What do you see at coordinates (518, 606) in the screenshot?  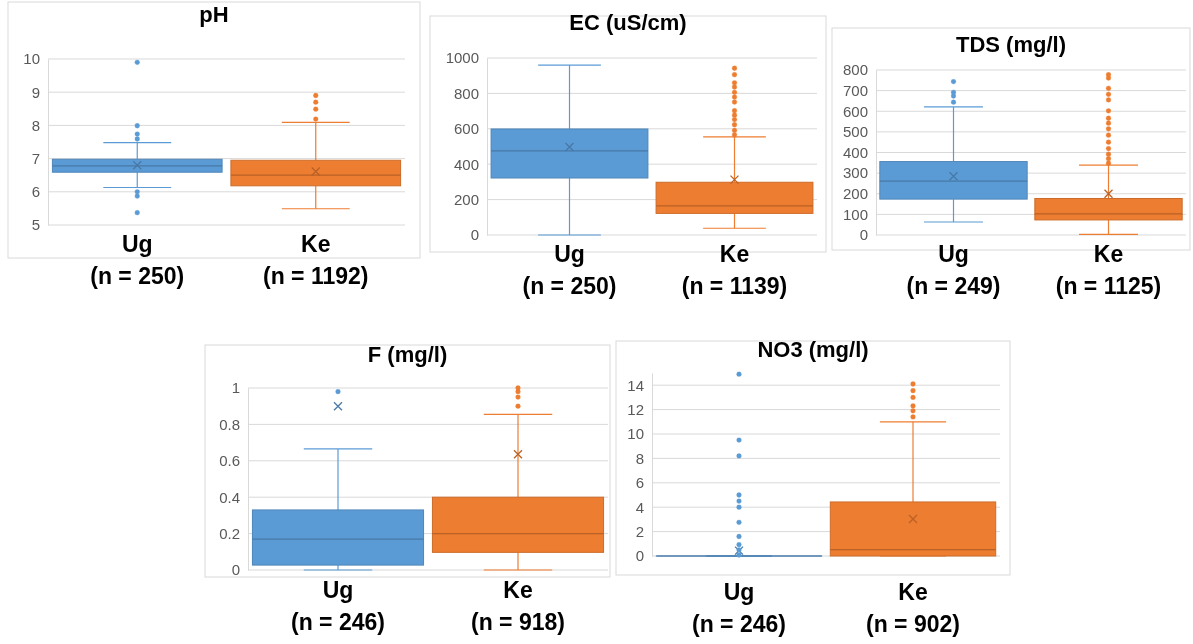 I see `x-tick-label: Ke (n = 918)` at bounding box center [518, 606].